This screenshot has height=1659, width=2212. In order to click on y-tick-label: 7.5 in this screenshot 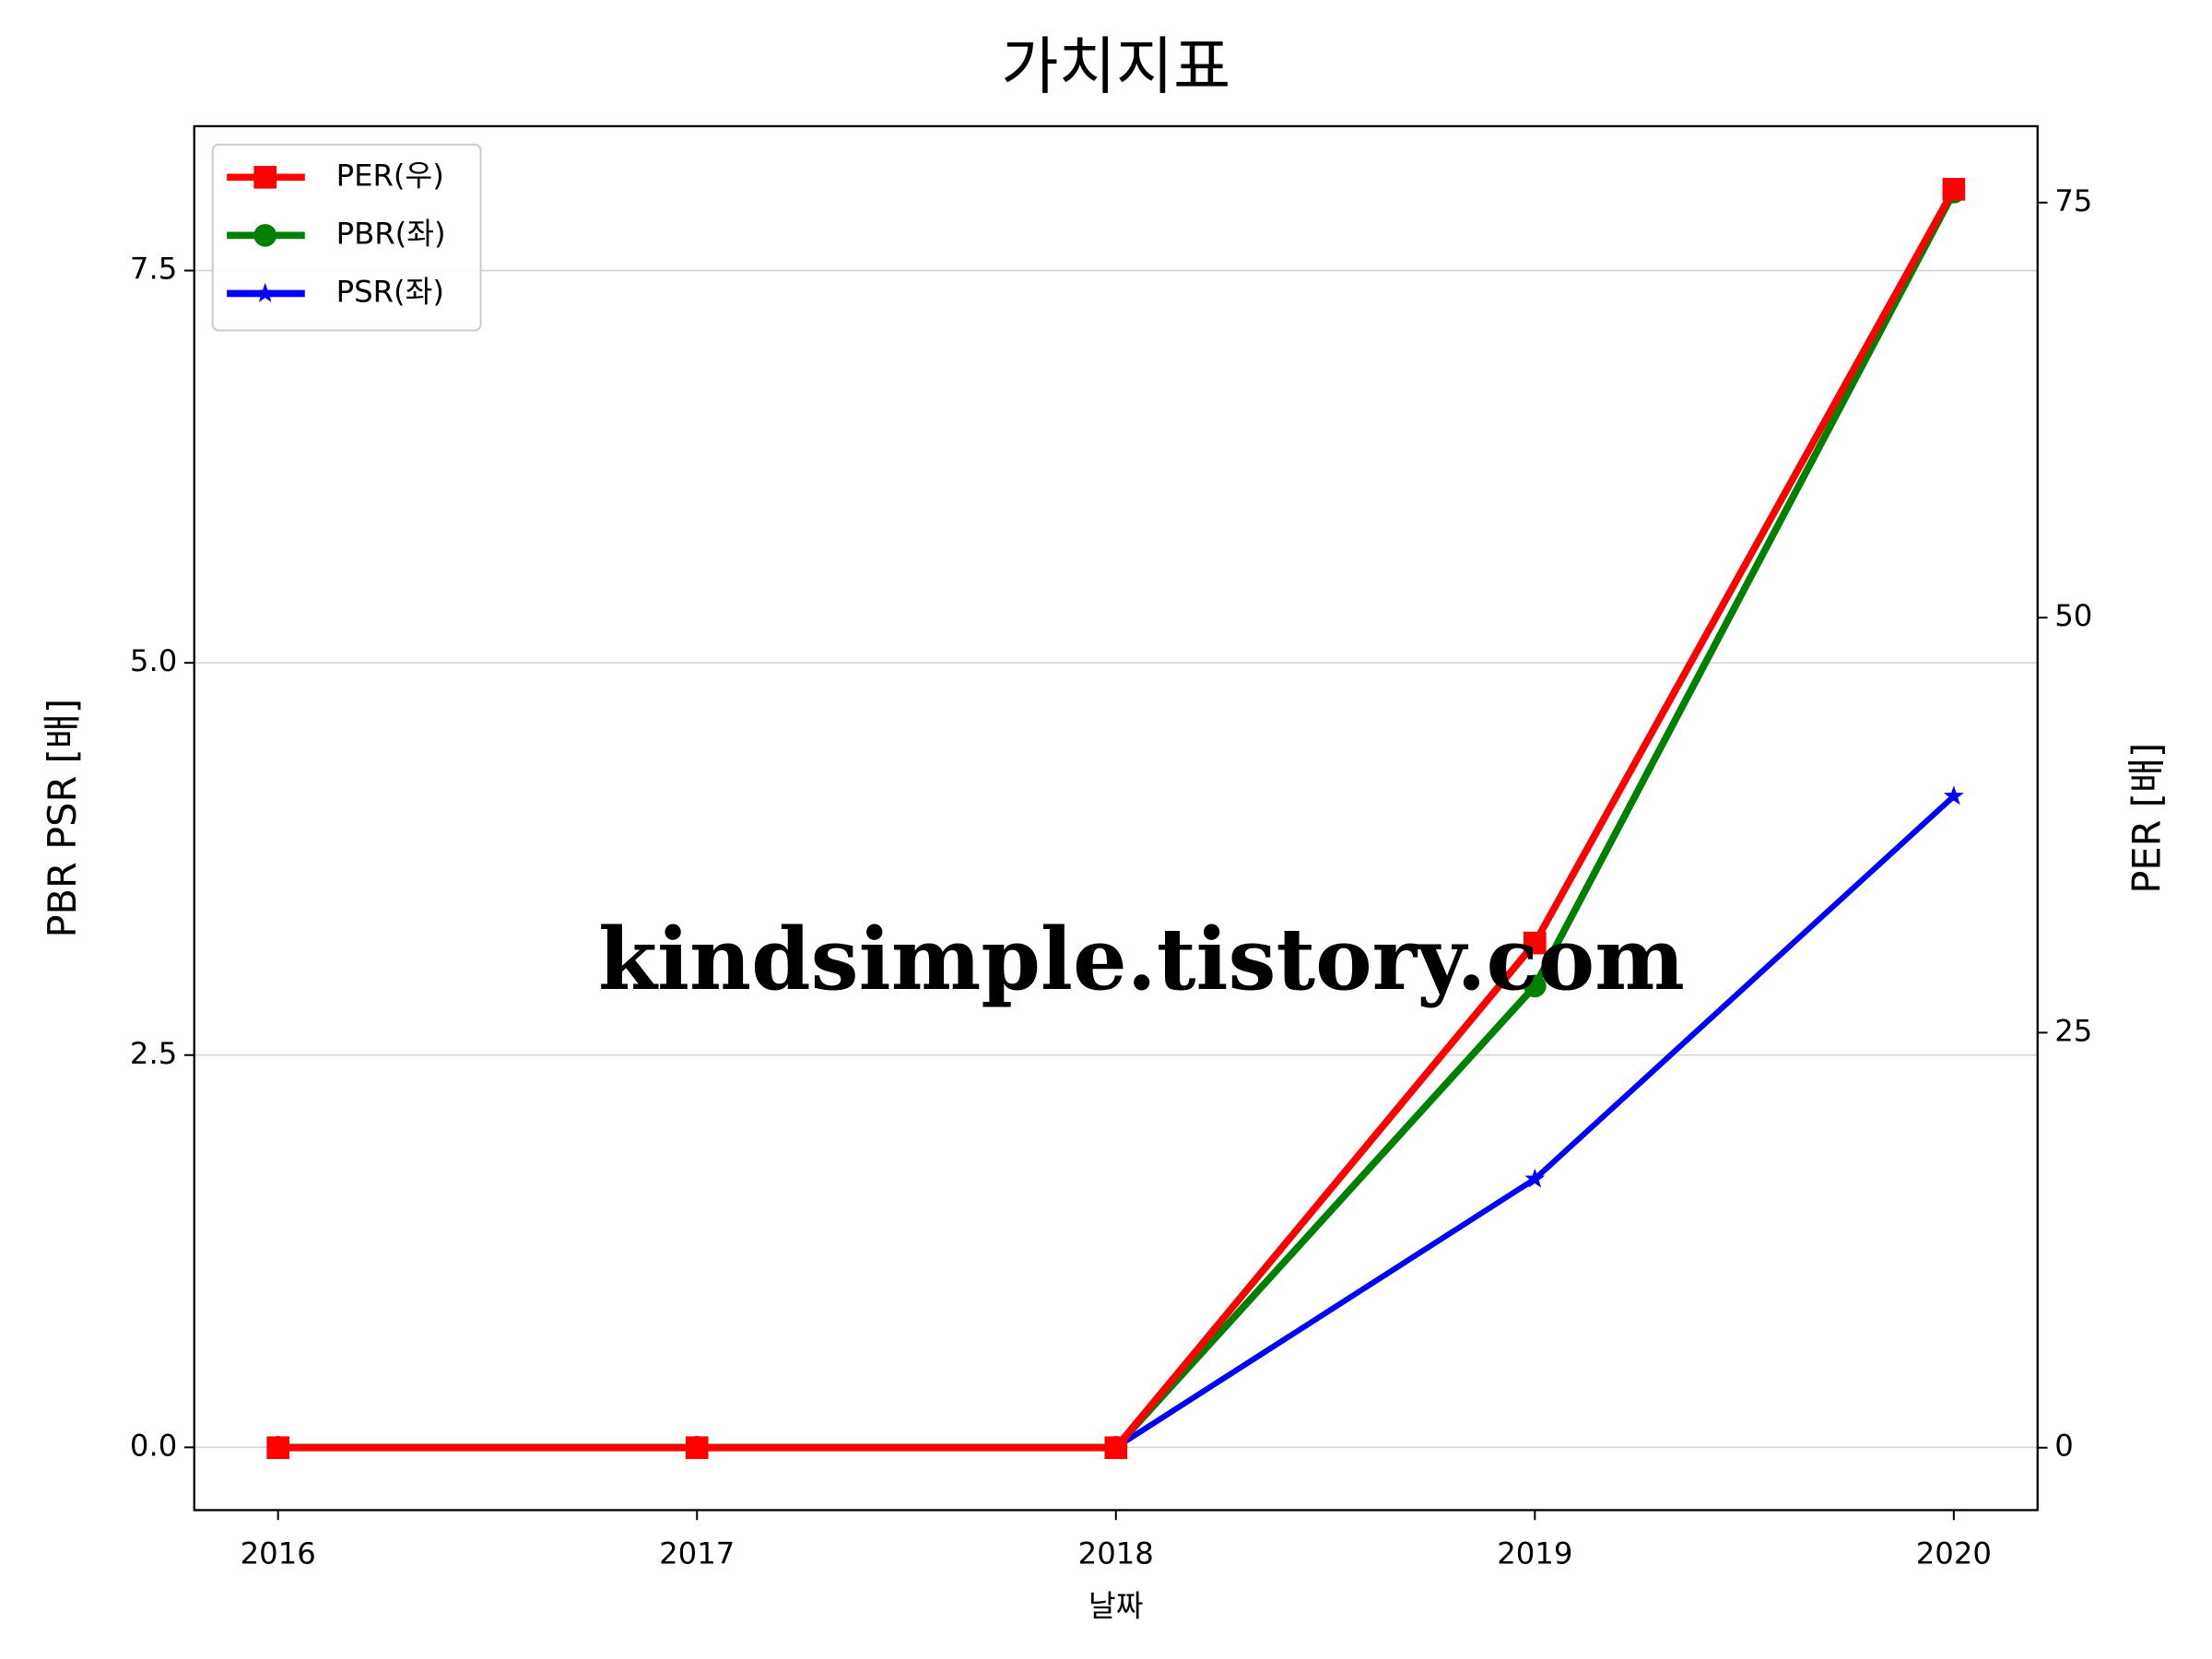, I will do `click(153, 269)`.